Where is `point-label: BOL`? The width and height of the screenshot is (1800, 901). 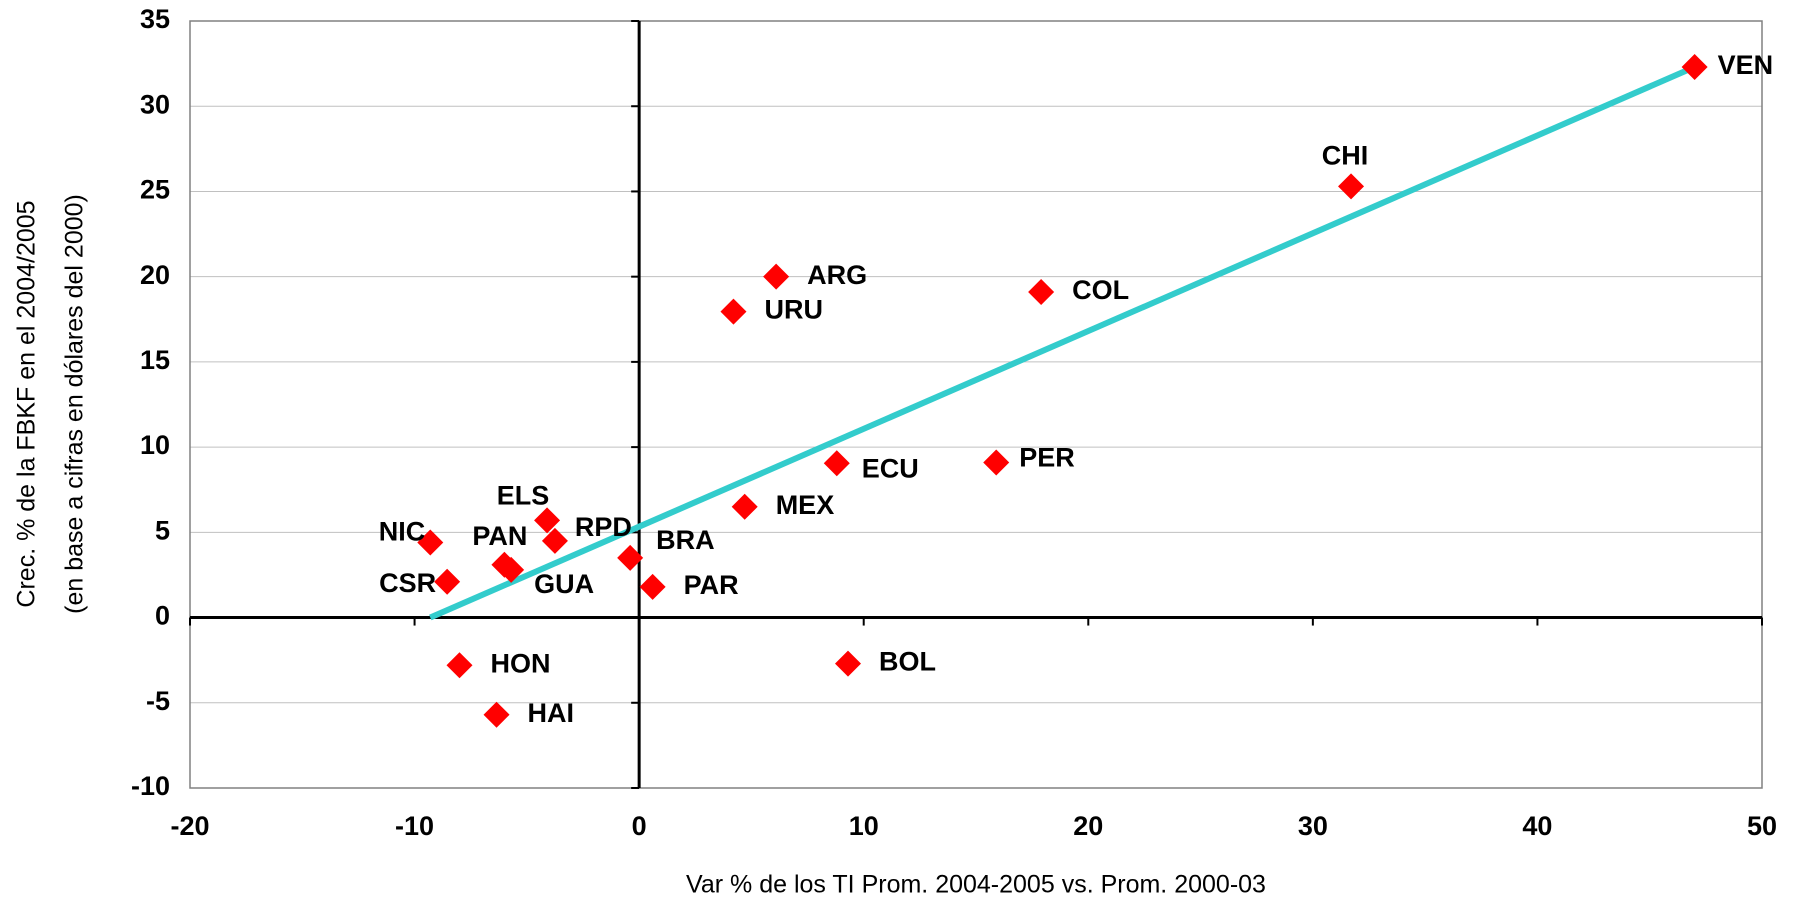 point-label: BOL is located at coordinates (907, 662).